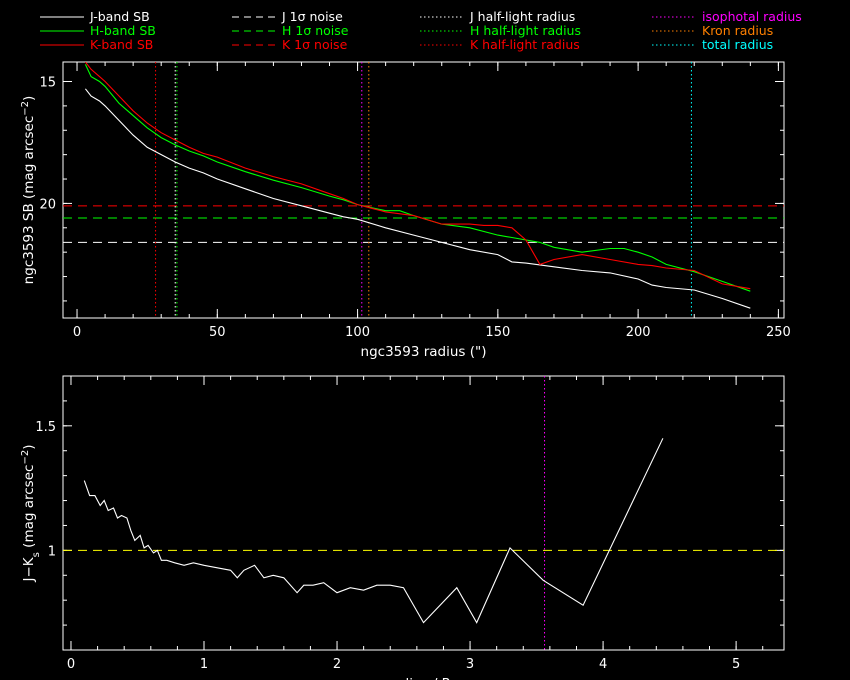 Image resolution: width=850 pixels, height=680 pixels. Describe the element at coordinates (315, 44) in the screenshot. I see `legend-label-k-1-noise: K 1σ noise` at that location.